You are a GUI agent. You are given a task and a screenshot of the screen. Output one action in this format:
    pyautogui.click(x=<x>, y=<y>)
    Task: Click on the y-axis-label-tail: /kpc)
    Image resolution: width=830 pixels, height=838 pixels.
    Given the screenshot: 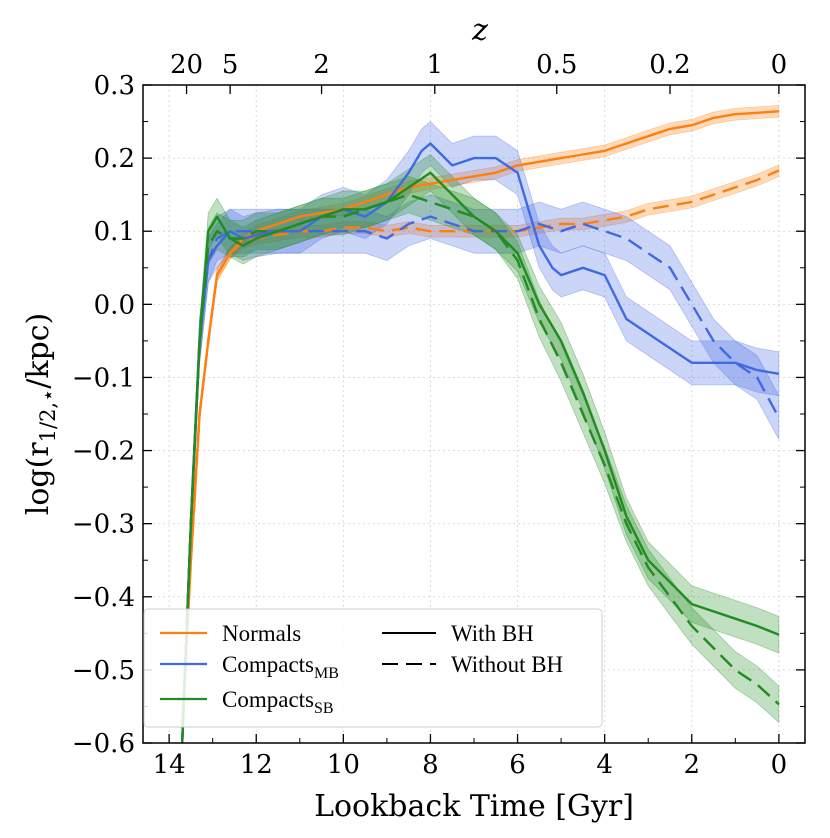 What is the action you would take?
    pyautogui.click(x=38, y=351)
    